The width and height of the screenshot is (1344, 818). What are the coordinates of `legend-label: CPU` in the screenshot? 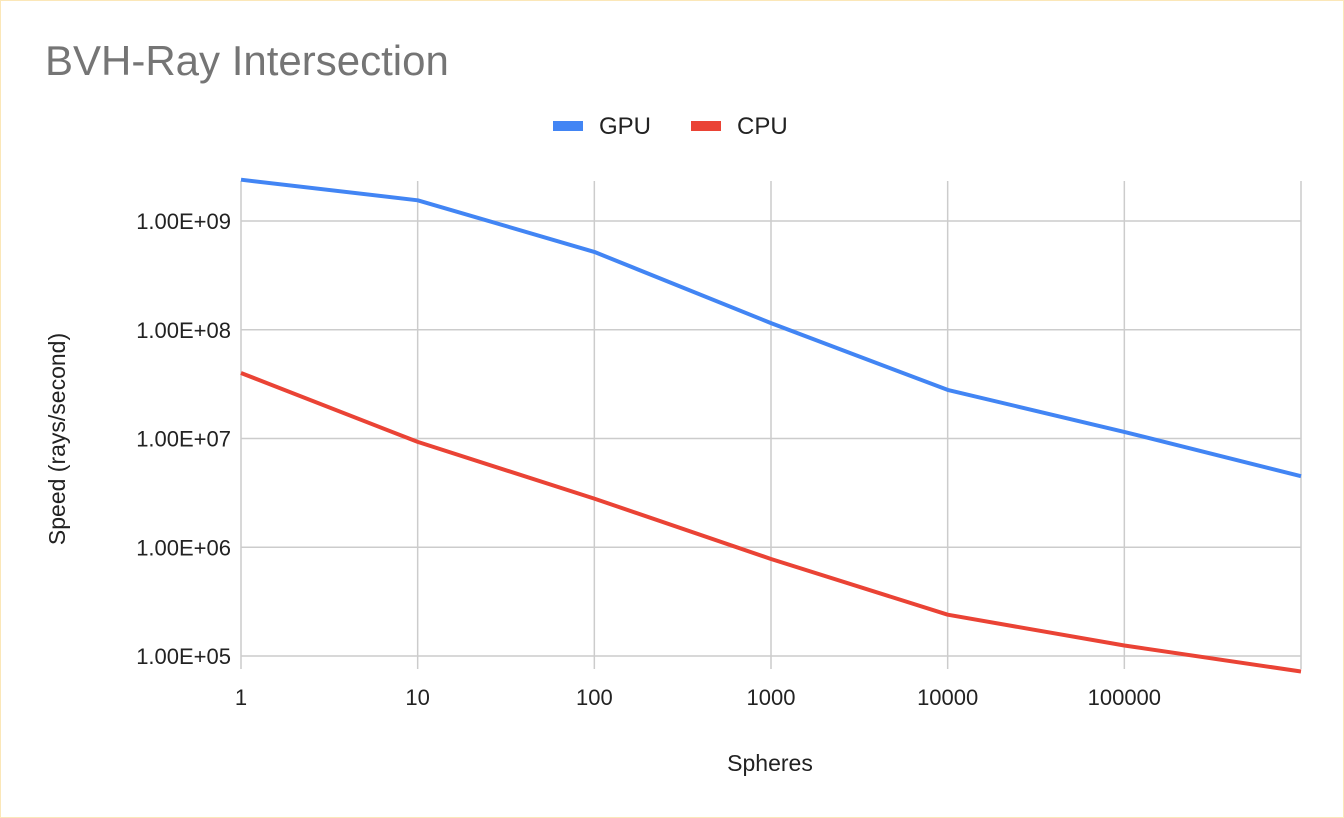 It's located at (762, 126).